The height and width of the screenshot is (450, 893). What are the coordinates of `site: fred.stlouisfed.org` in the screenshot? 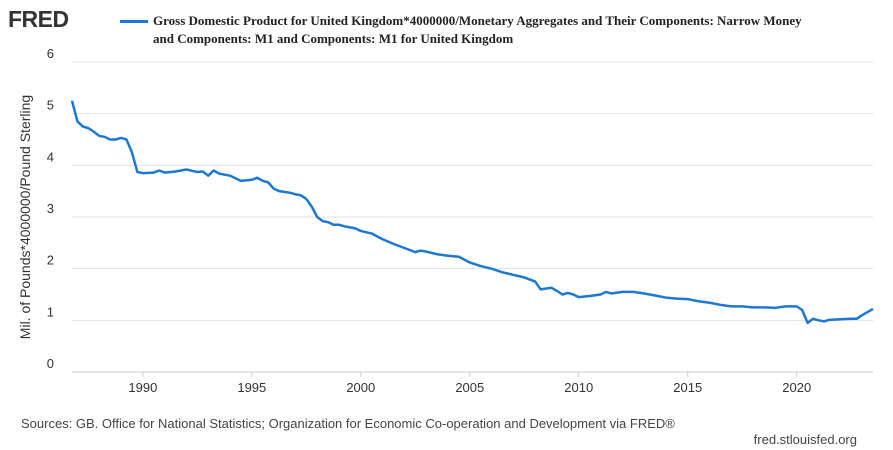 It's located at (805, 439).